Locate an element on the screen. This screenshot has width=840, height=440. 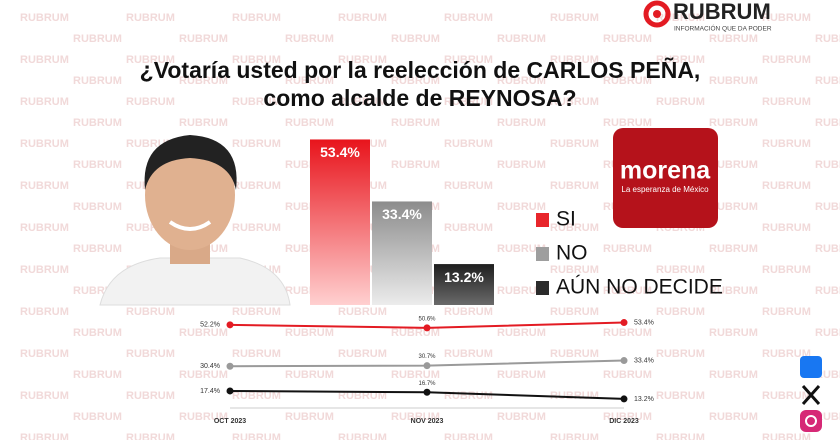
logo-name: RUBRUM is located at coordinates (722, 12).